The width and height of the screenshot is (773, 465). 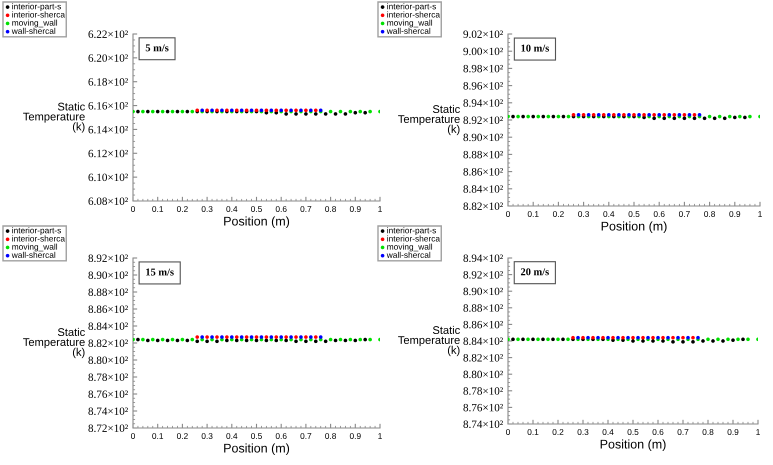 I want to click on y-tick-label: 8.84×10², so click(x=108, y=326).